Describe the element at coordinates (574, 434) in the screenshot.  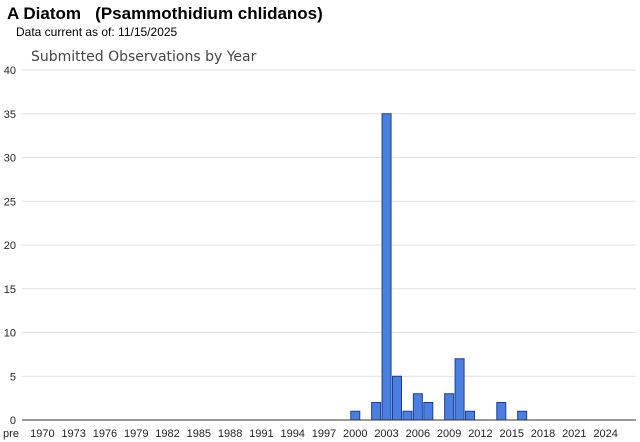
I see `x-tick-label: 2021` at that location.